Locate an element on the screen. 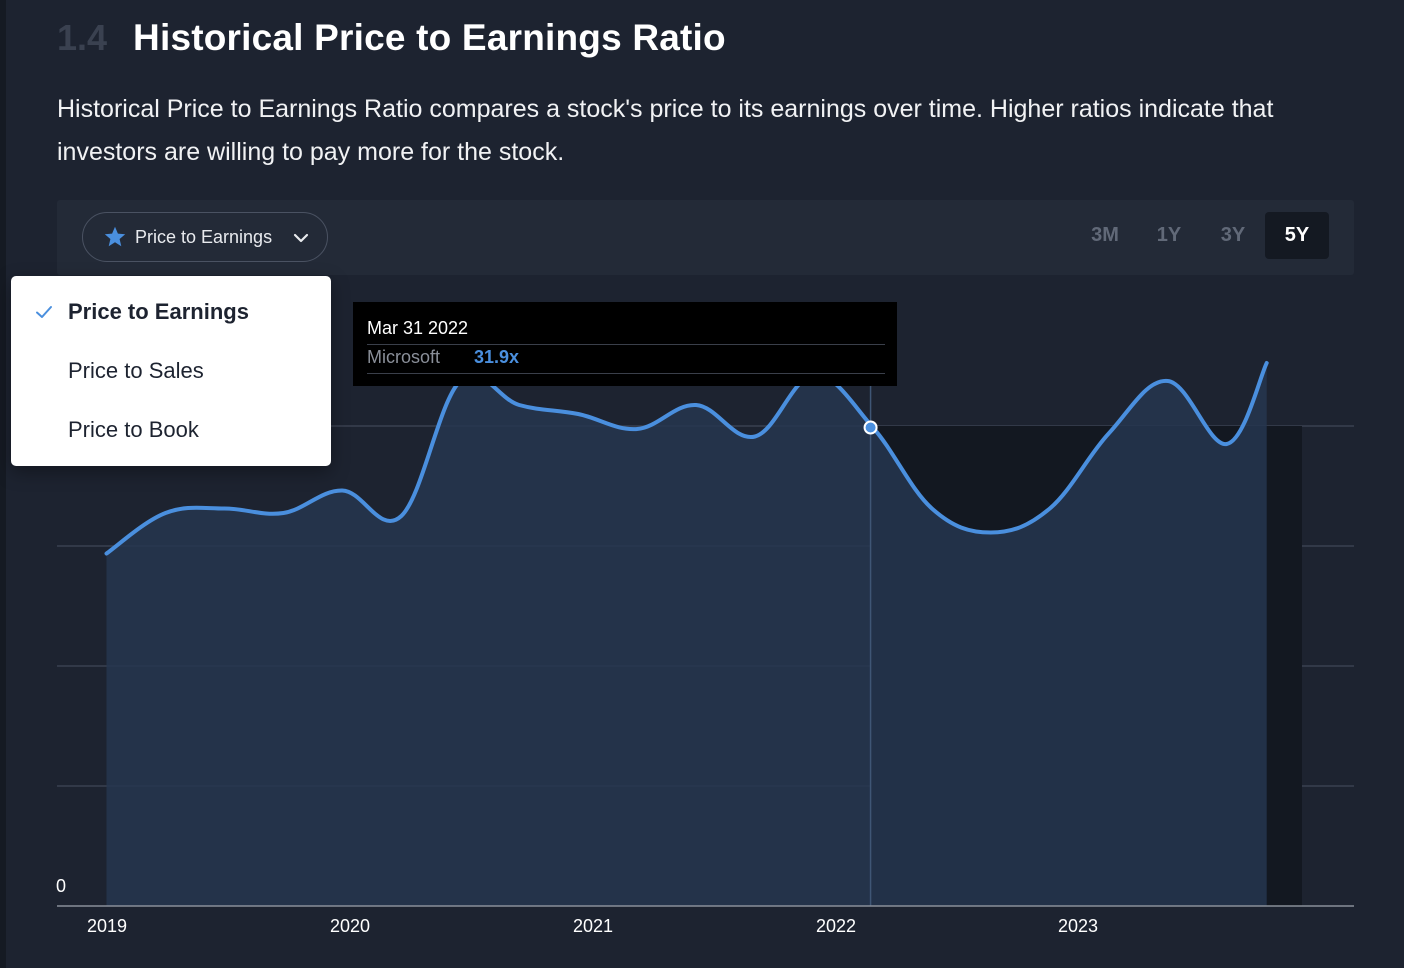  range-tab-3y: 3Y is located at coordinates (1233, 235).